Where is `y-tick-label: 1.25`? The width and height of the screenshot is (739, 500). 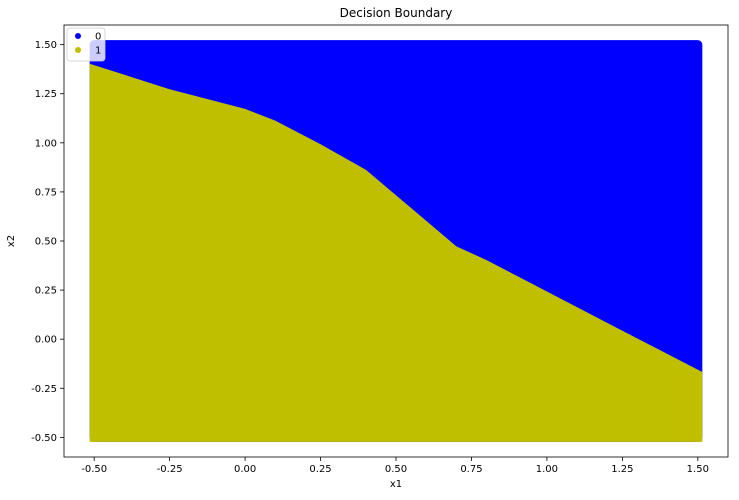 y-tick-label: 1.25 is located at coordinates (46, 94).